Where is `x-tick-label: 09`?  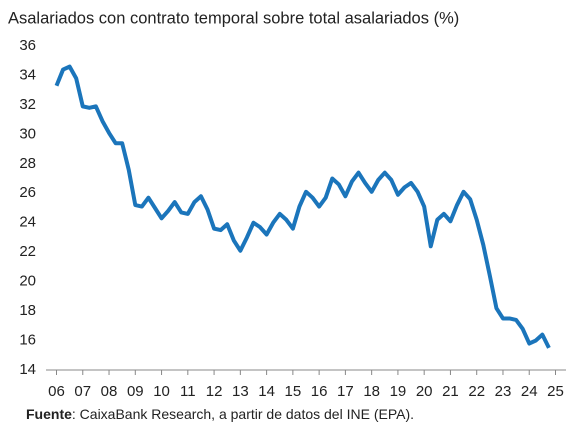 x-tick-label: 09 is located at coordinates (135, 391).